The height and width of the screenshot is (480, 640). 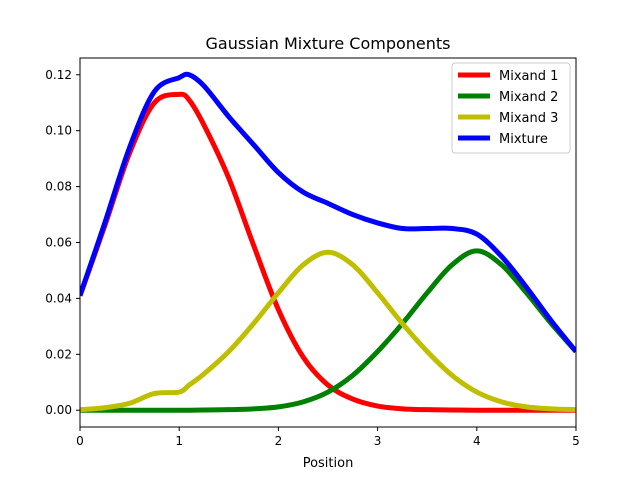 I want to click on y-axis: 0.00 0.02 0.04 0.06 0.08 0.10 0.12, so click(x=62, y=242).